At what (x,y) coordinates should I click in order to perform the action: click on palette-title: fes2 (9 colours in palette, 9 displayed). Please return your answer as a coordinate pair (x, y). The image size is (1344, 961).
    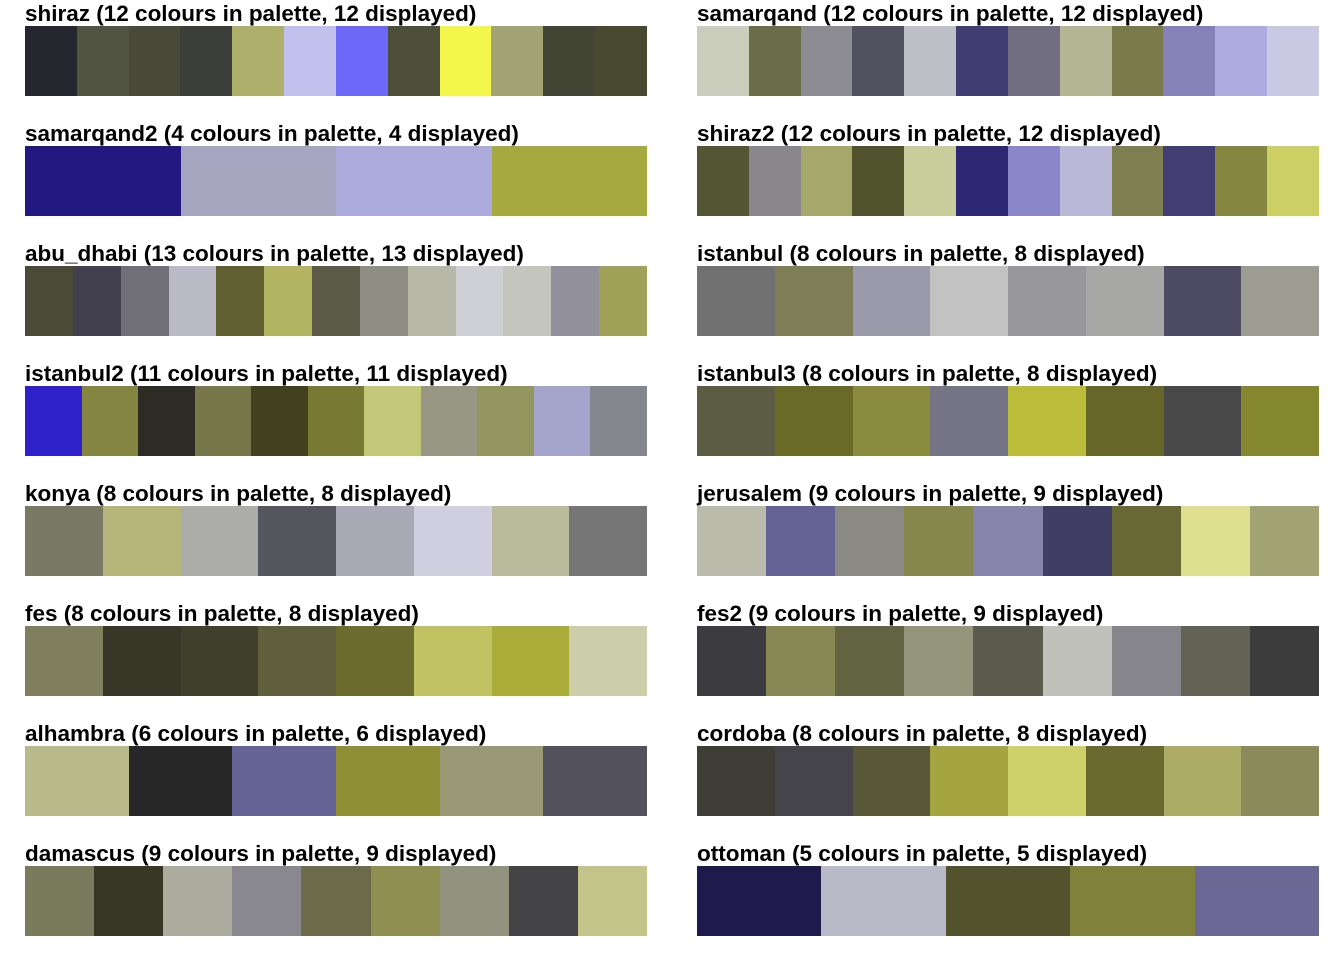
    Looking at the image, I should click on (900, 613).